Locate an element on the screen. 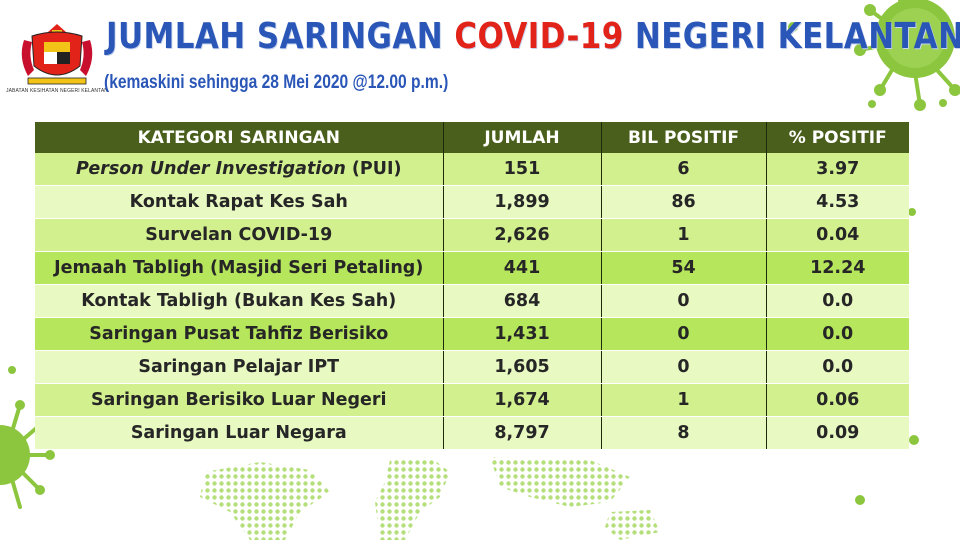 The image size is (960, 540). header-bil-positif: BIL POSITIF is located at coordinates (684, 137).